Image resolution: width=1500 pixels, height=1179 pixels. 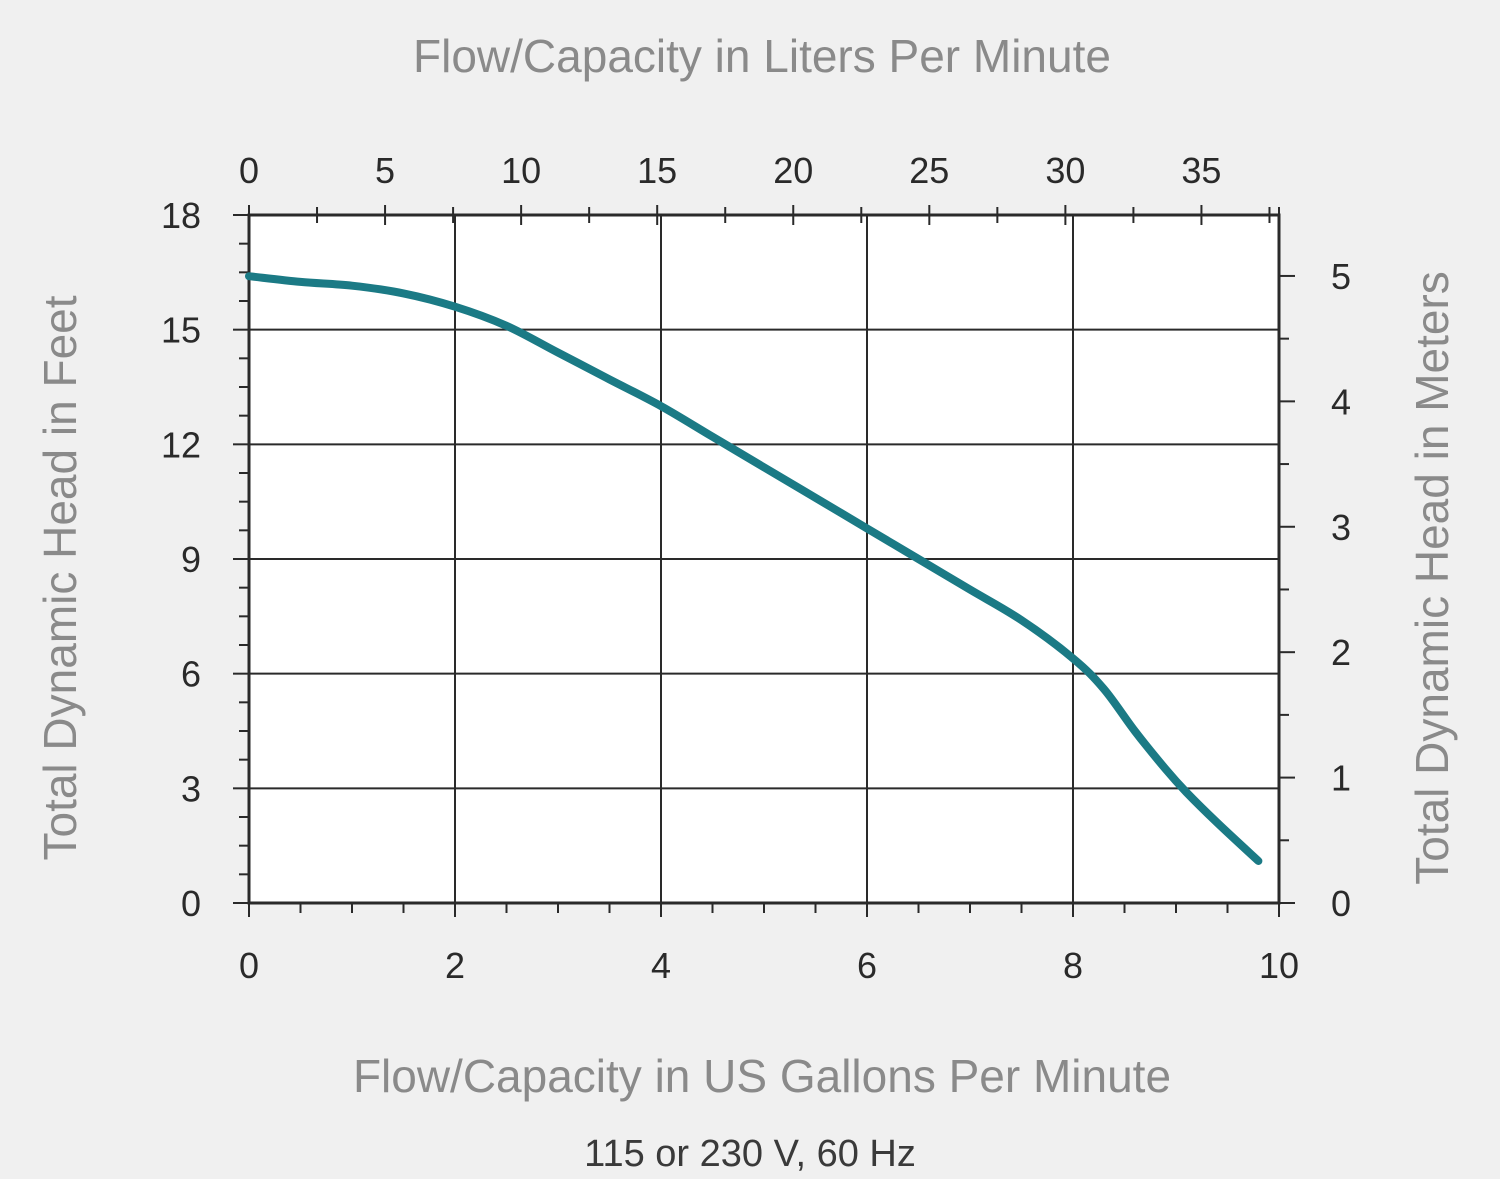 I want to click on y-tick-label: 9, so click(x=191, y=559).